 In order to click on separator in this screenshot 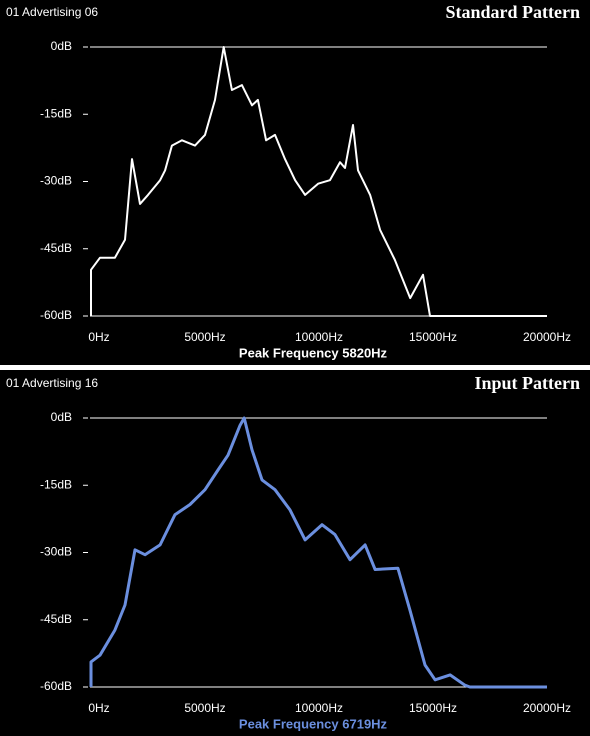, I will do `click(295, 367)`.